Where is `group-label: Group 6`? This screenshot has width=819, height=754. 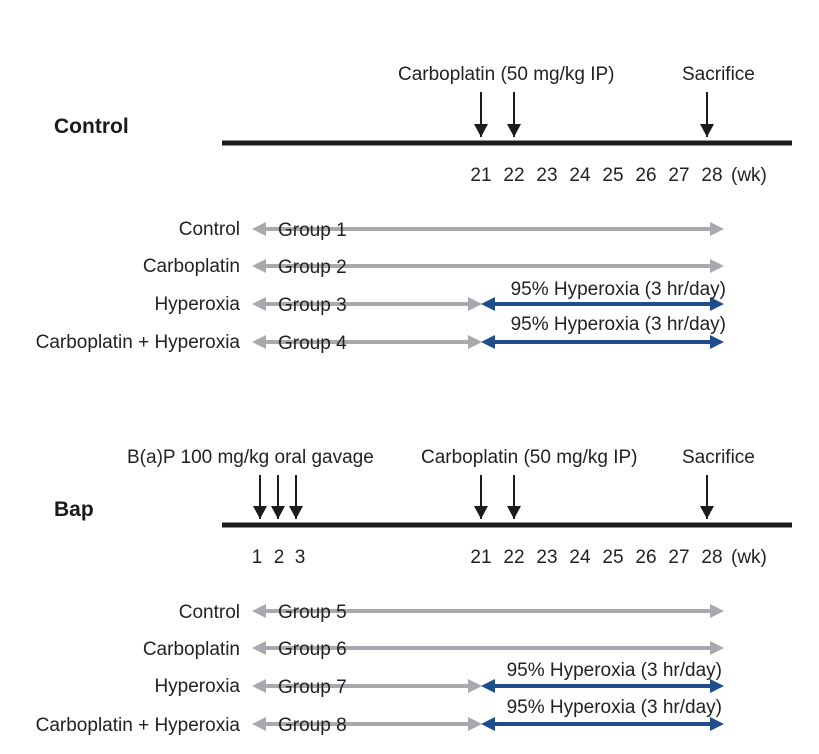
group-label: Group 6 is located at coordinates (312, 649).